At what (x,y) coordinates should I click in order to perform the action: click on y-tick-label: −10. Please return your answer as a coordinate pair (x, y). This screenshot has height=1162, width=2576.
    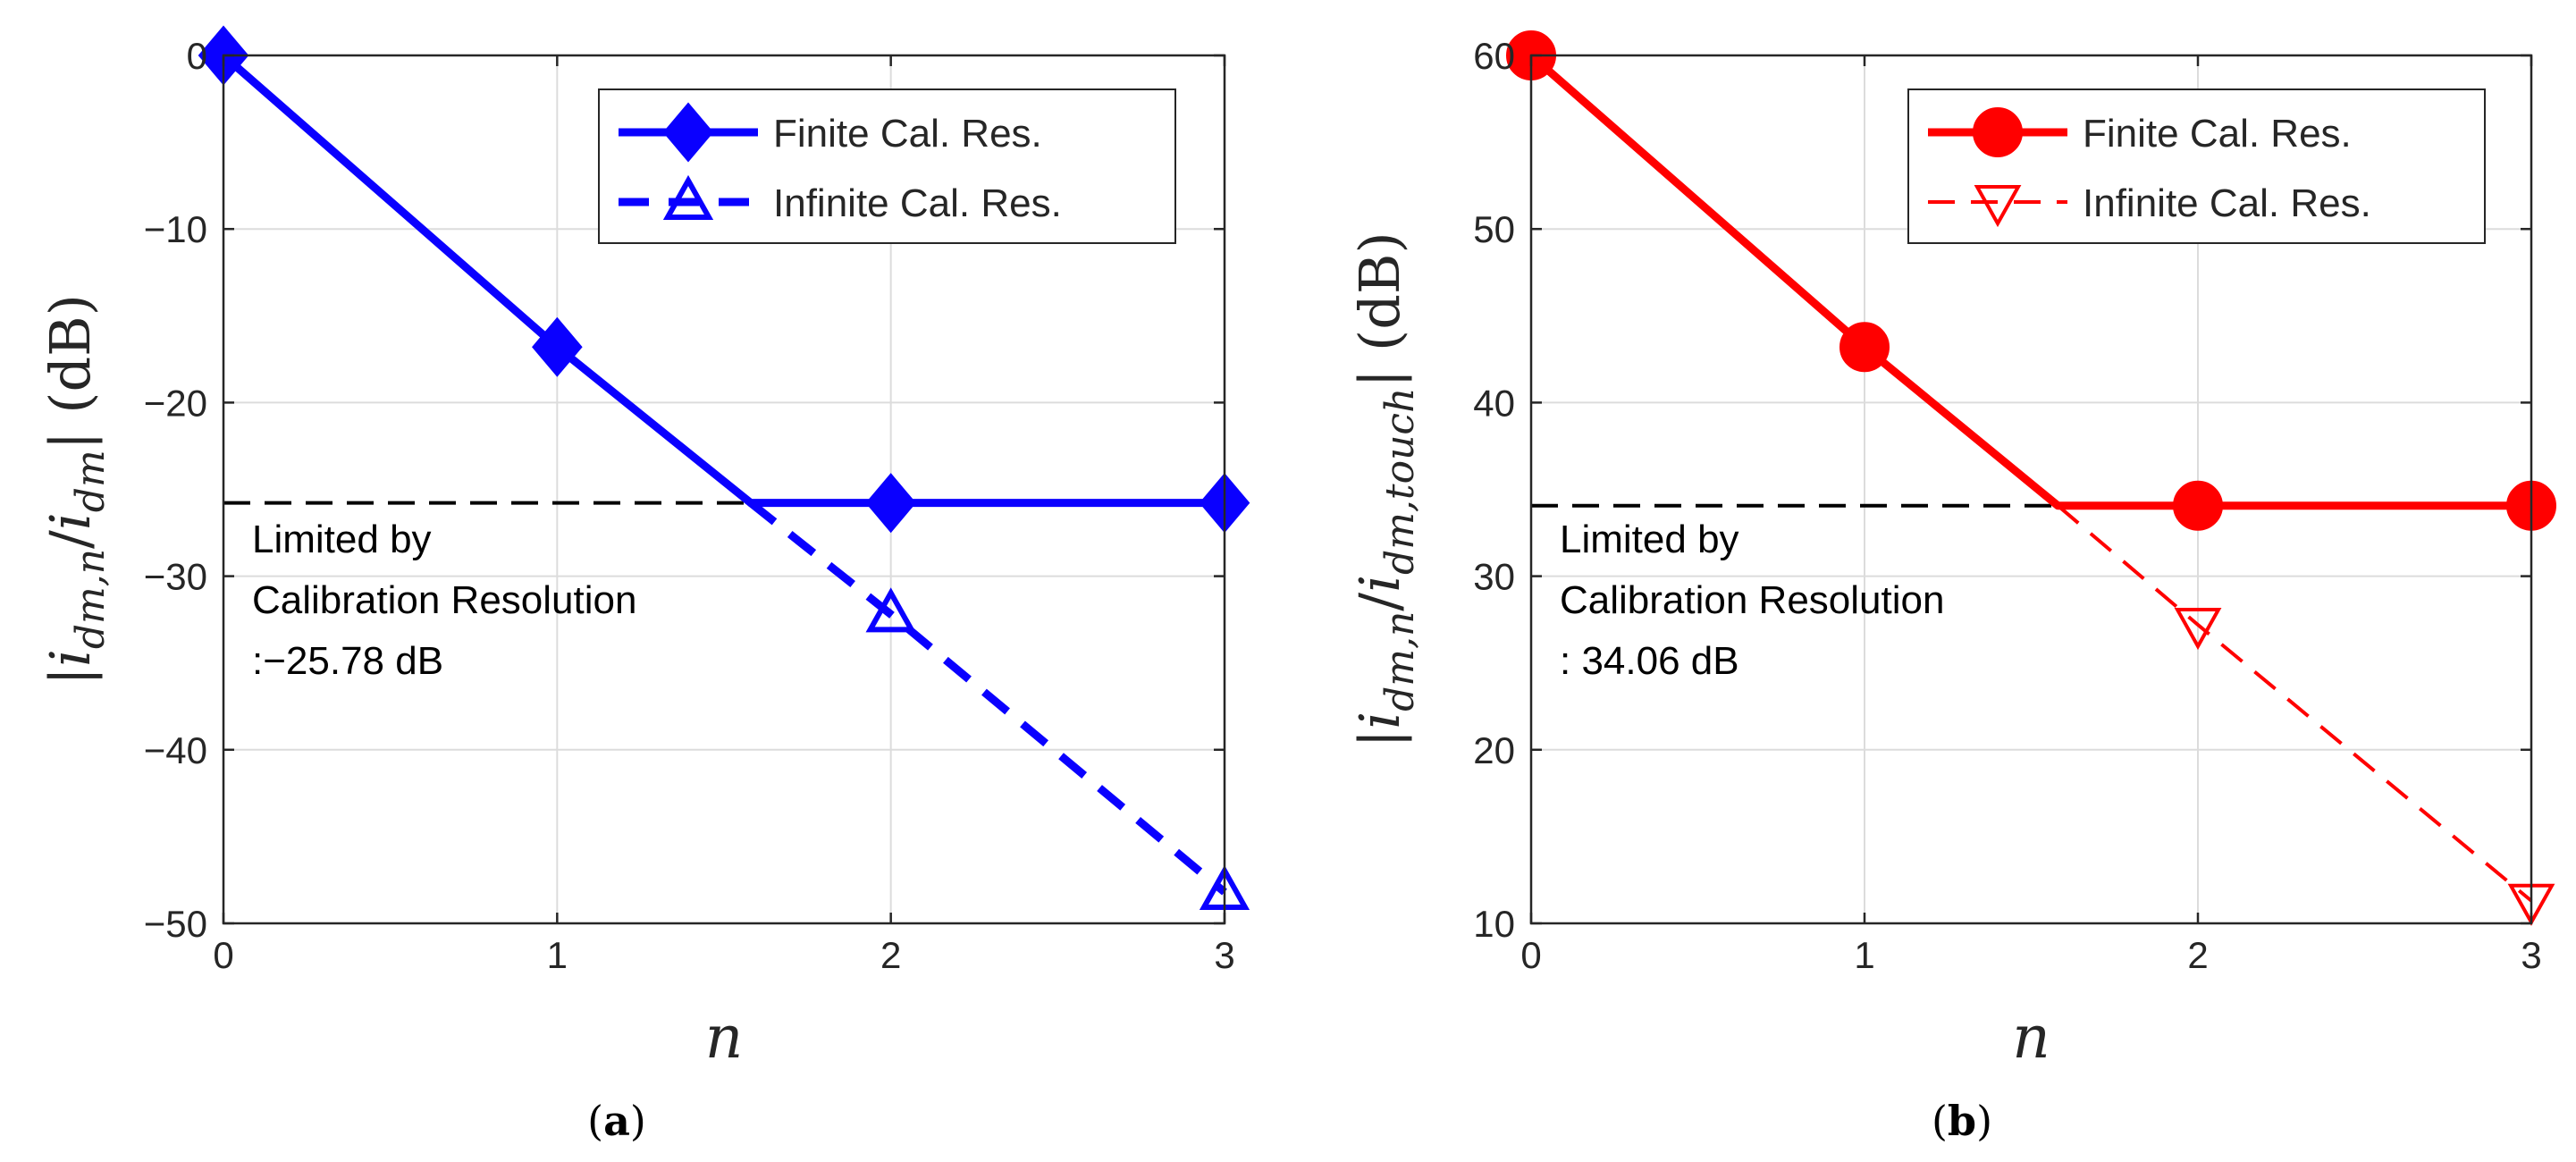
    Looking at the image, I should click on (176, 229).